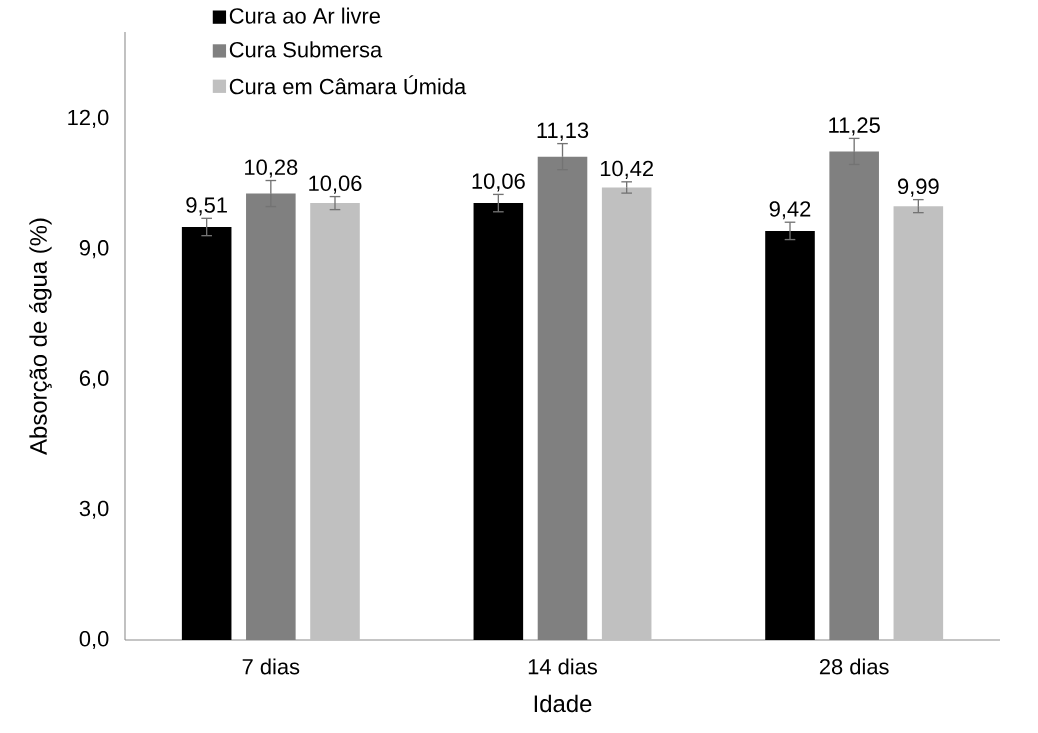 The width and height of the screenshot is (1038, 733). Describe the element at coordinates (94, 509) in the screenshot. I see `y-tick-label: 3,0` at that location.